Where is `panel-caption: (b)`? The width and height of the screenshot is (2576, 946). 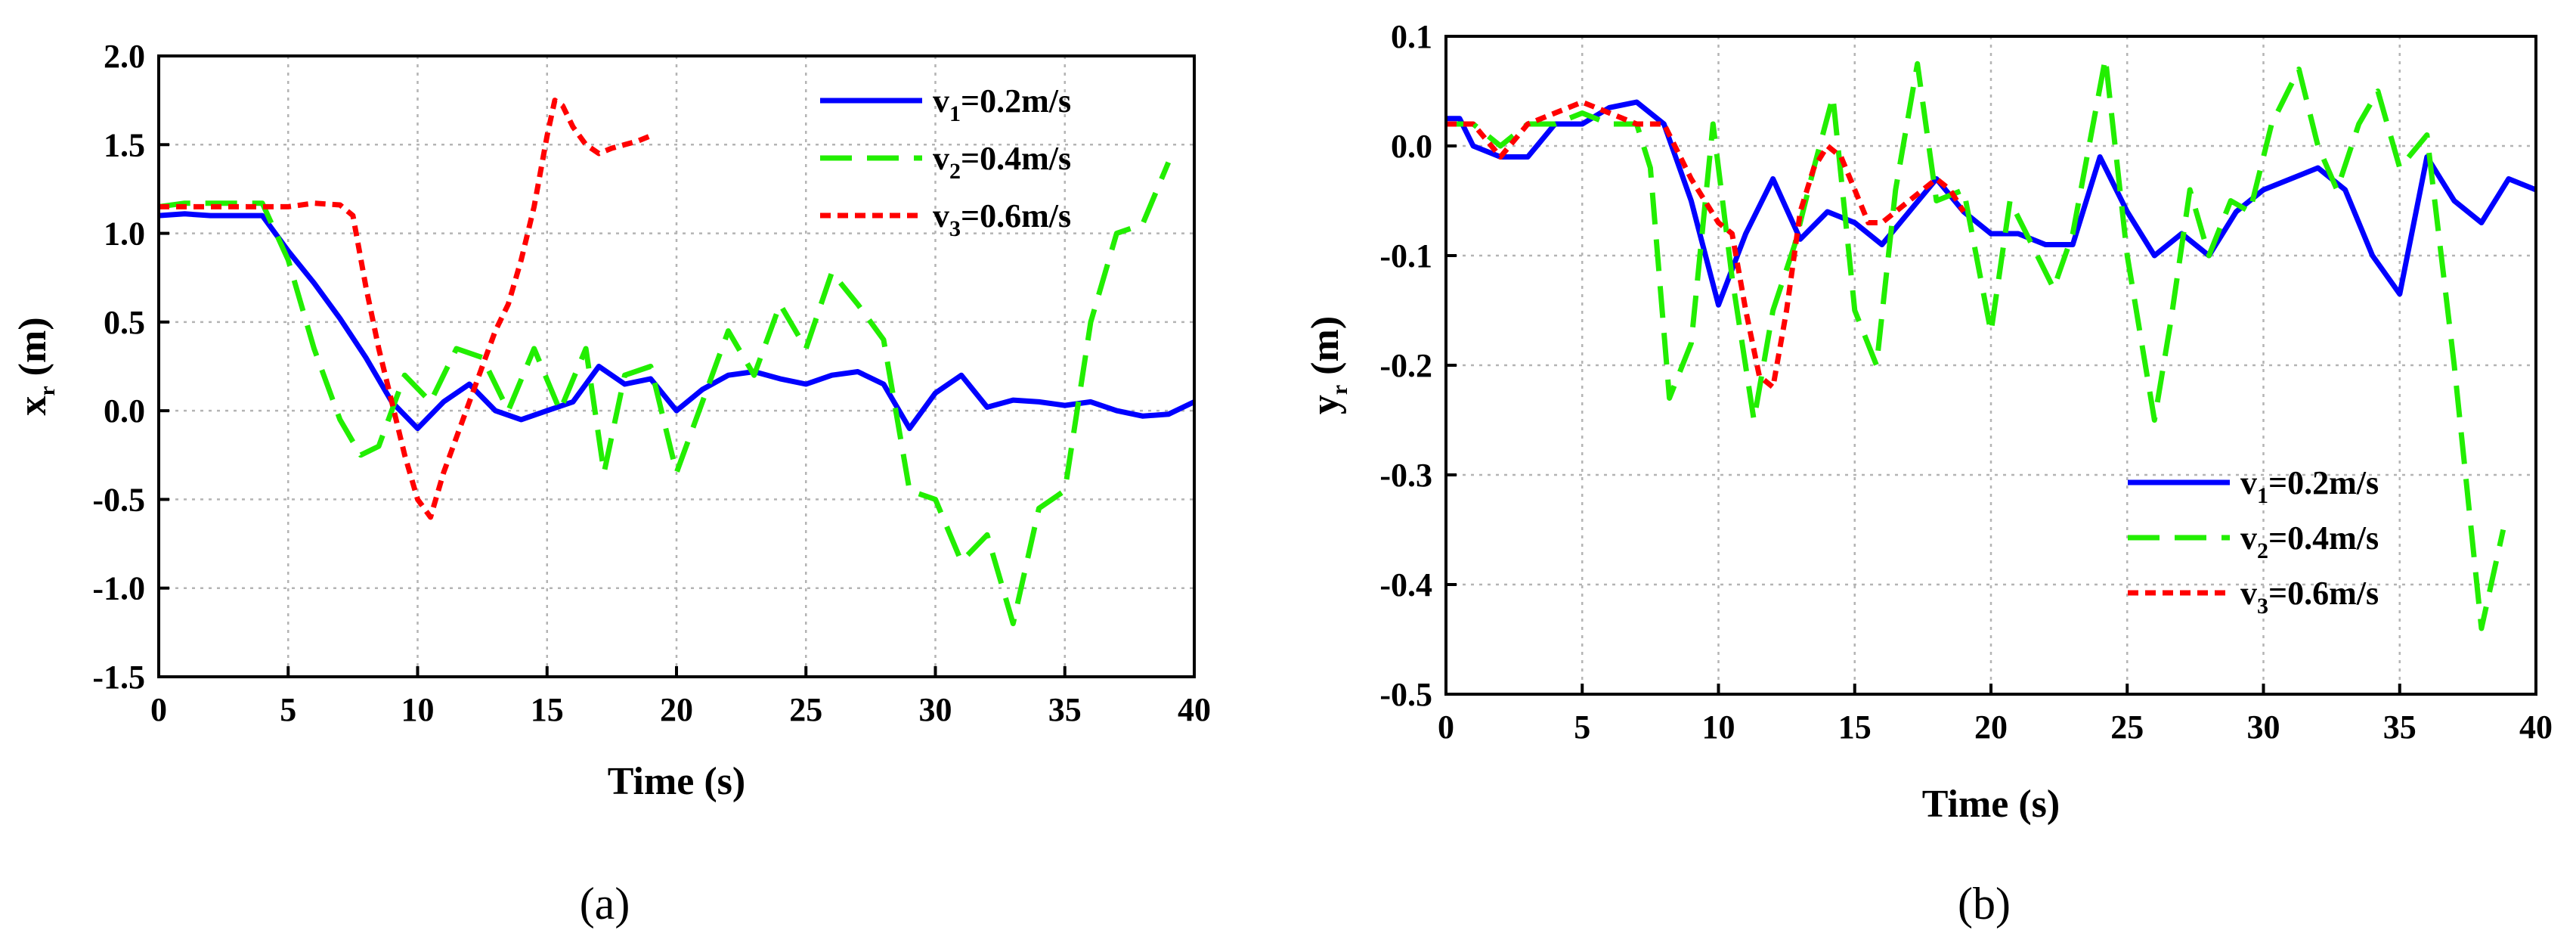
panel-caption: (b) is located at coordinates (1985, 904).